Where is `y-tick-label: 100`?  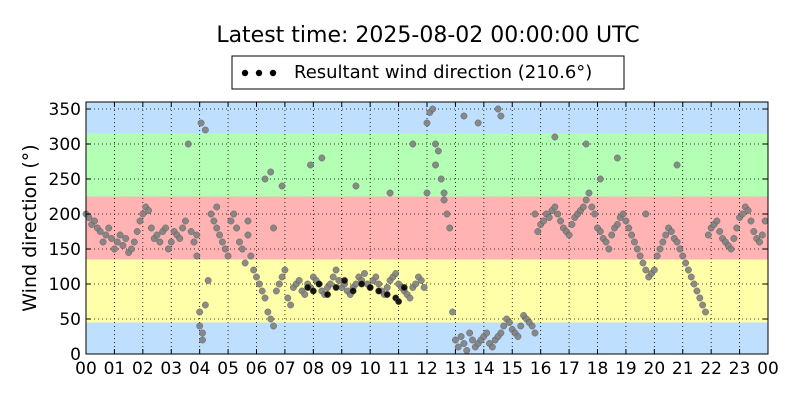 y-tick-label: 100 is located at coordinates (65, 285).